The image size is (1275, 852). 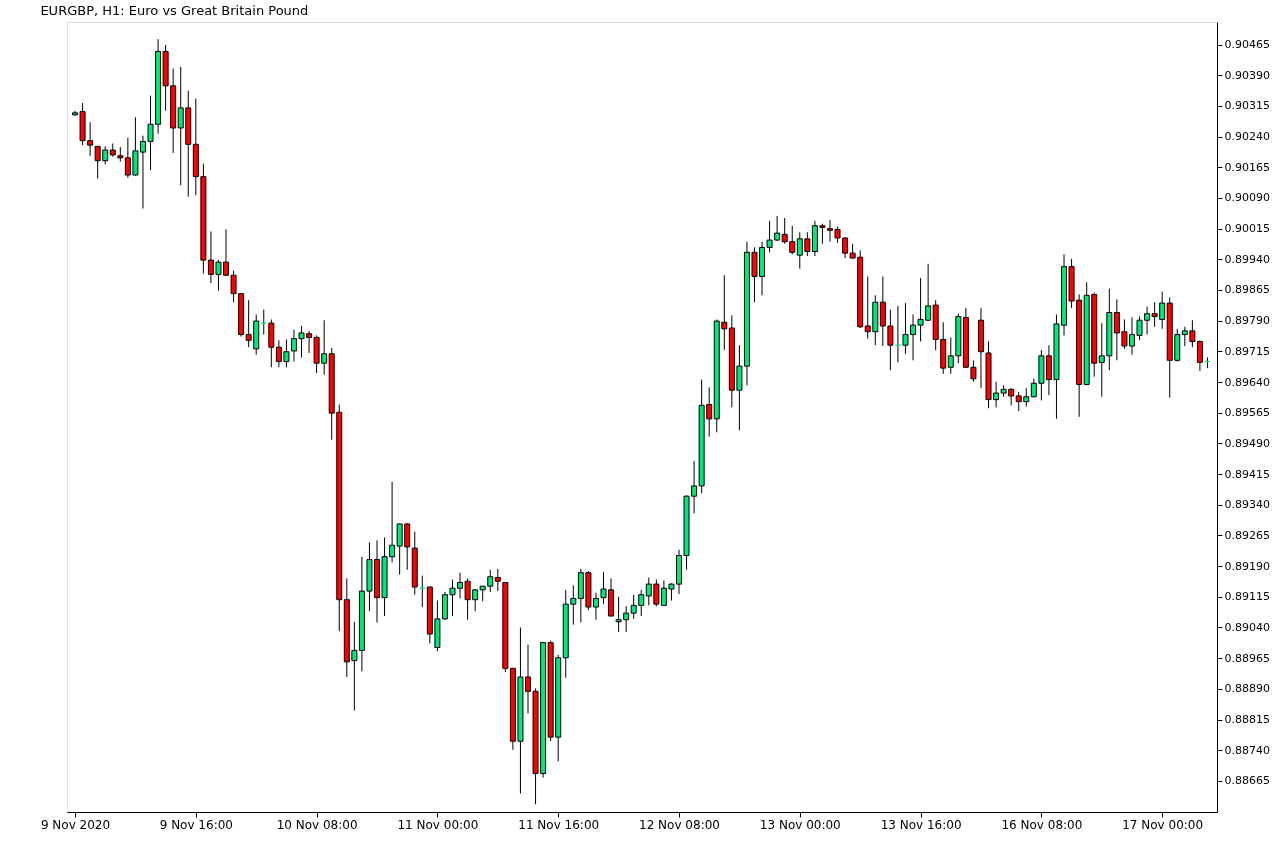 What do you see at coordinates (438, 824) in the screenshot?
I see `x-tick-label: 11 Nov 00:00` at bounding box center [438, 824].